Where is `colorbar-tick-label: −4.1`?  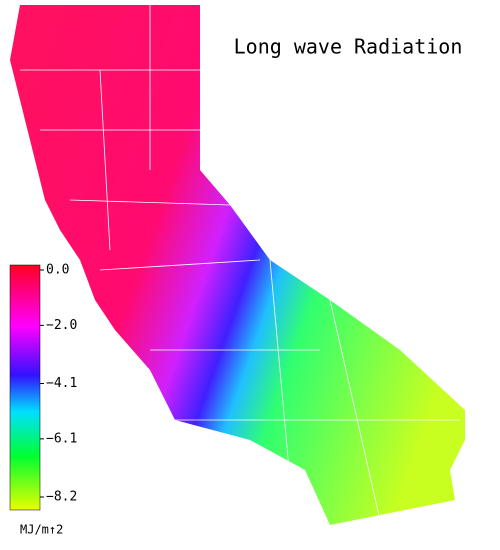
colorbar-tick-label: −4.1 is located at coordinates (61, 383).